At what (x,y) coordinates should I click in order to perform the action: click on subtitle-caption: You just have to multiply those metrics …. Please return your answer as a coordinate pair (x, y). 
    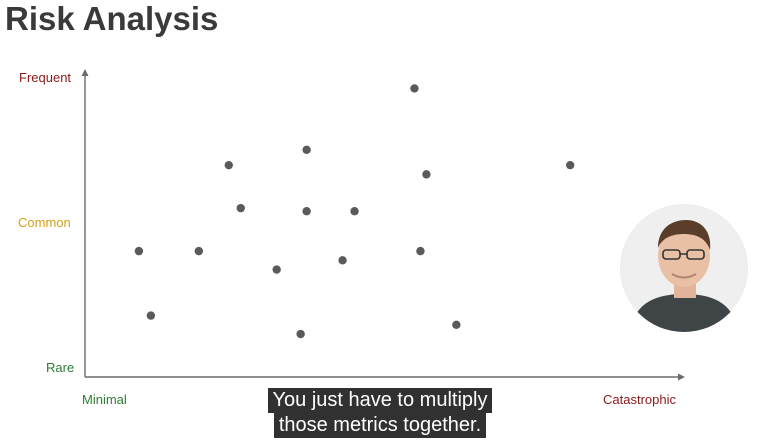
    Looking at the image, I should click on (380, 413).